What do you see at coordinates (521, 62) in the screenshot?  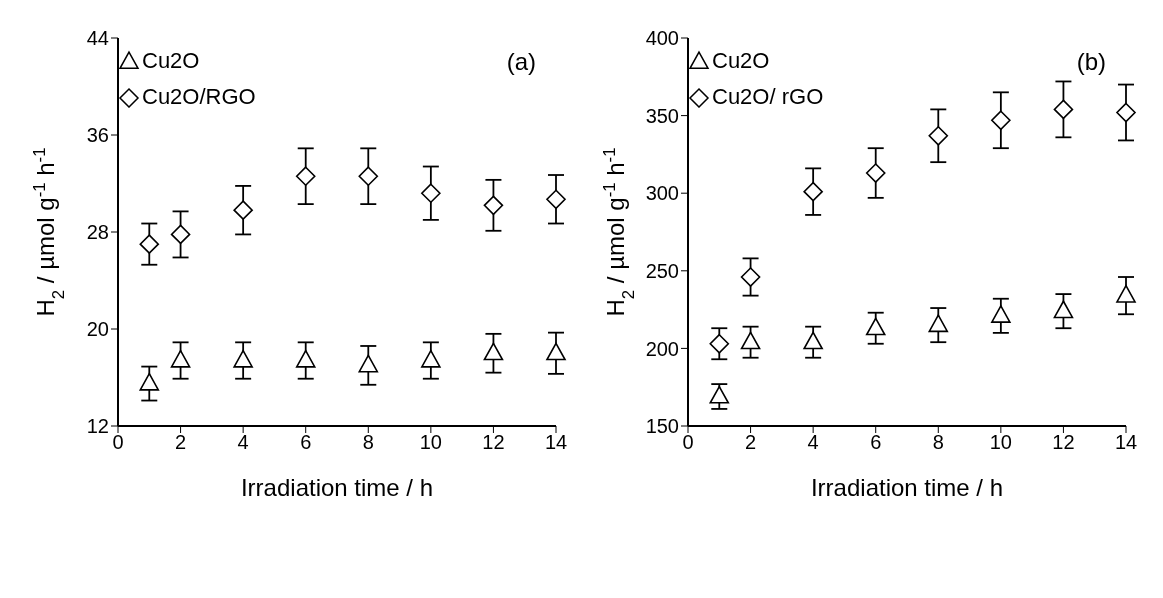 I see `annotation: (a)` at bounding box center [521, 62].